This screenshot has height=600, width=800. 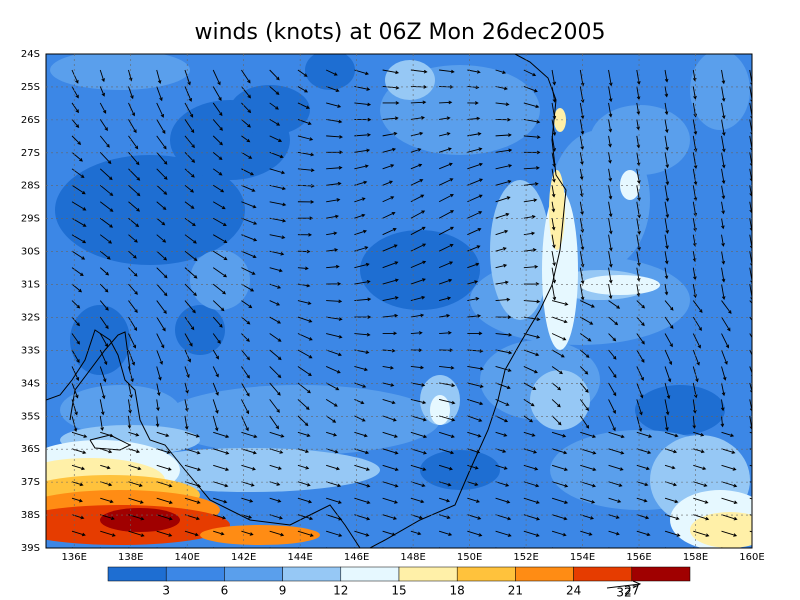 What do you see at coordinates (30, 449) in the screenshot?
I see `latitude-label: 36S` at bounding box center [30, 449].